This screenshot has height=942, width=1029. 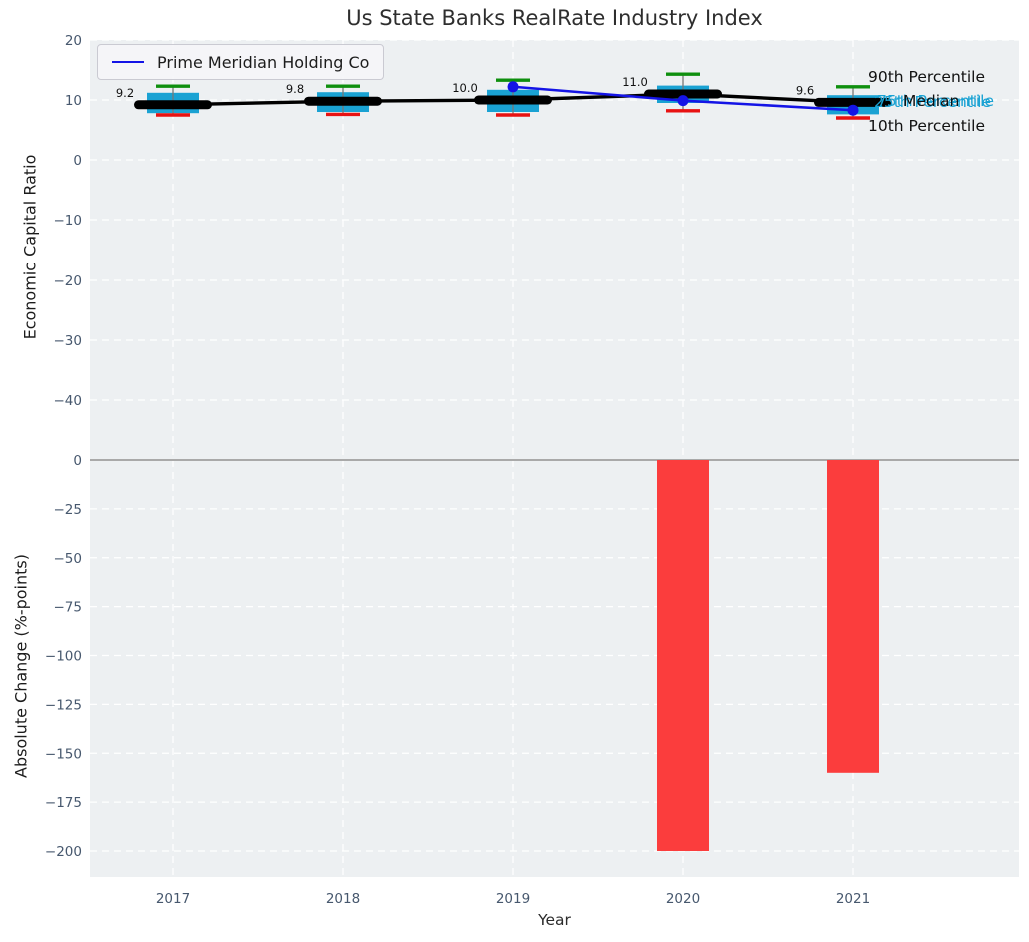 I want to click on company-point-2020, so click(x=683, y=101).